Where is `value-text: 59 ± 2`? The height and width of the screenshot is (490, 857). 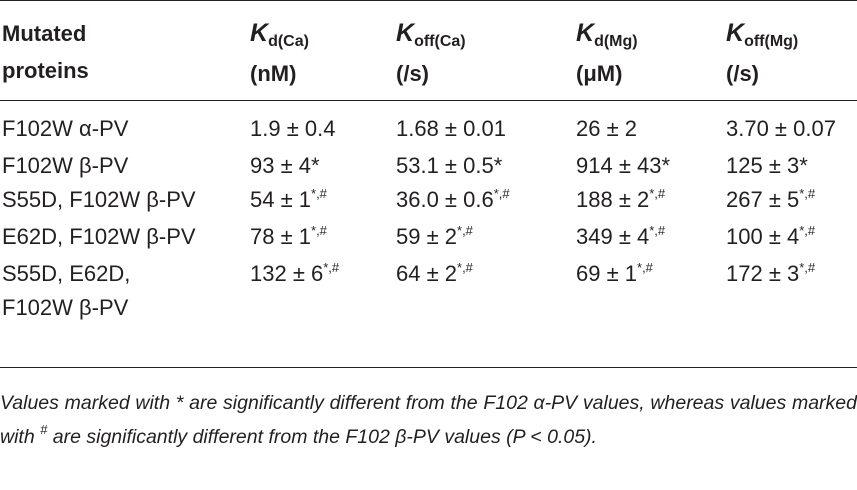
value-text: 59 ± 2 is located at coordinates (427, 236).